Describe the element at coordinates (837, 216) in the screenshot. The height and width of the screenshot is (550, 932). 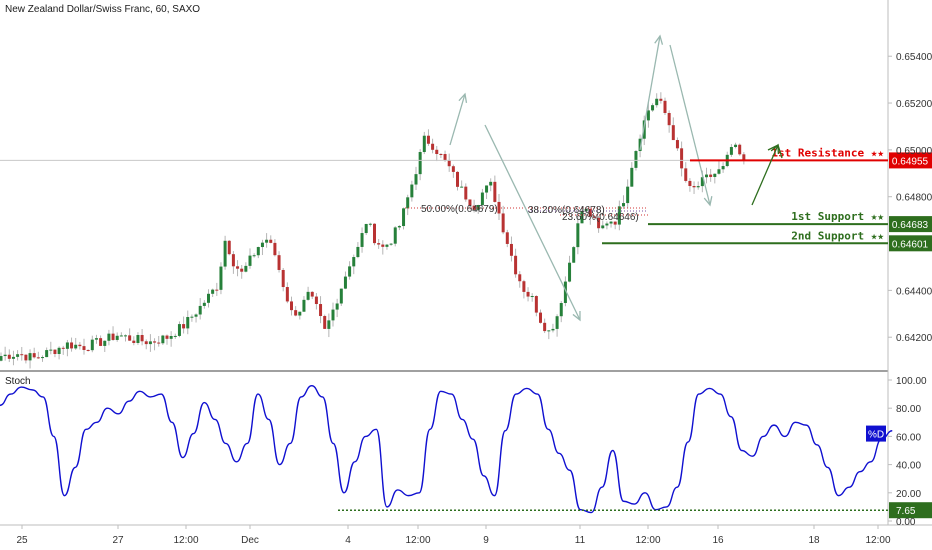
I see `level-label-2: 1st Support ★★` at that location.